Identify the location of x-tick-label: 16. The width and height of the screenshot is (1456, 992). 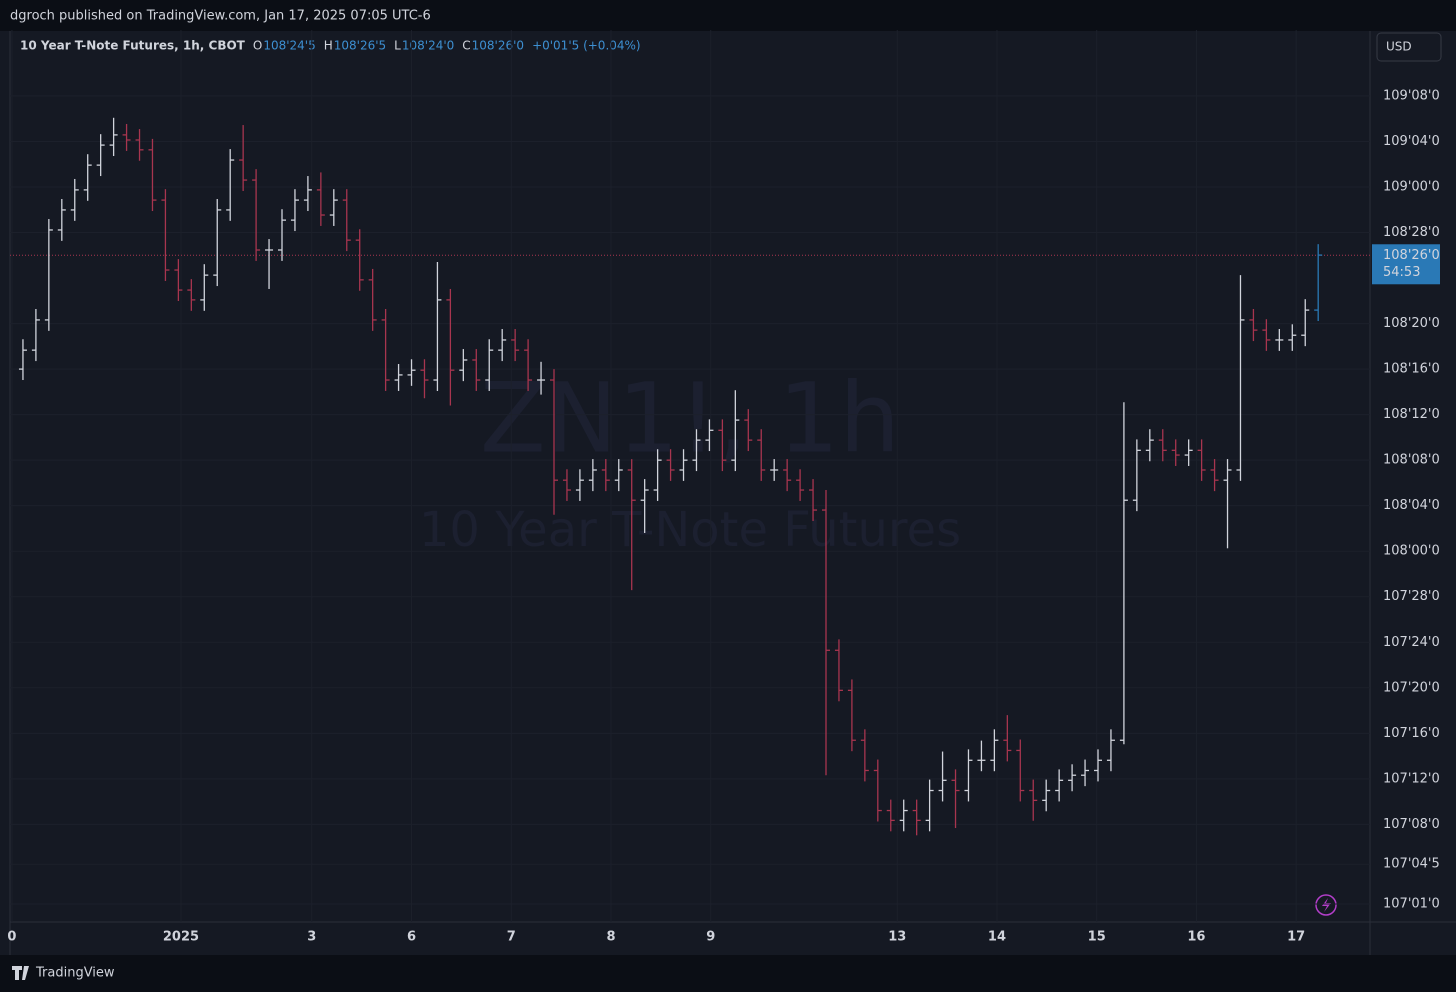
(1196, 937).